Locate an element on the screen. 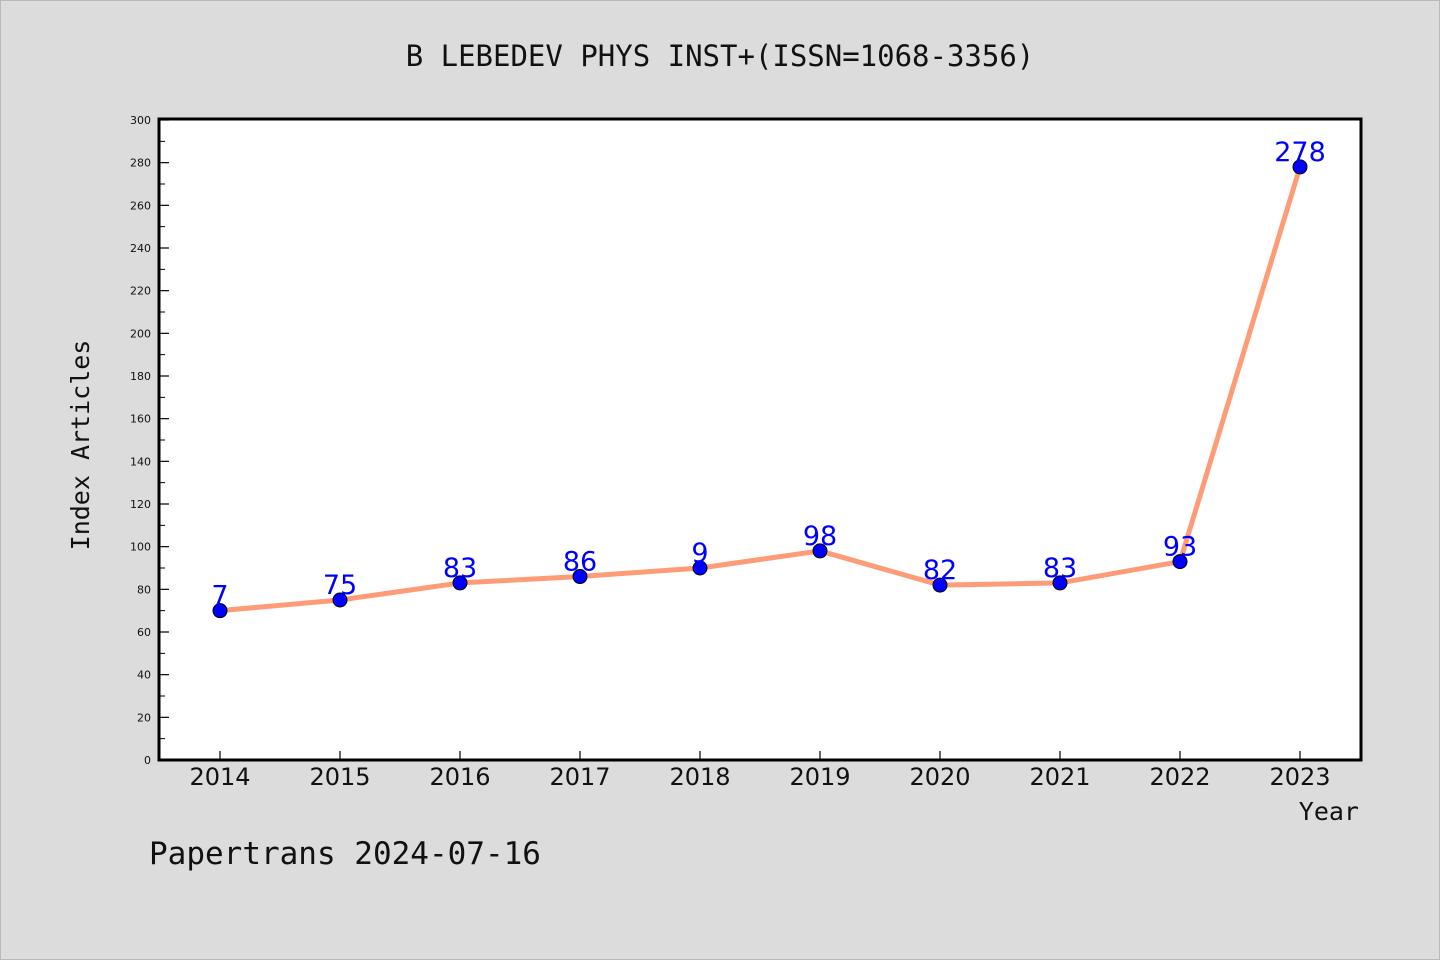 The image size is (1440, 960). data-point-2018 is located at coordinates (700, 568).